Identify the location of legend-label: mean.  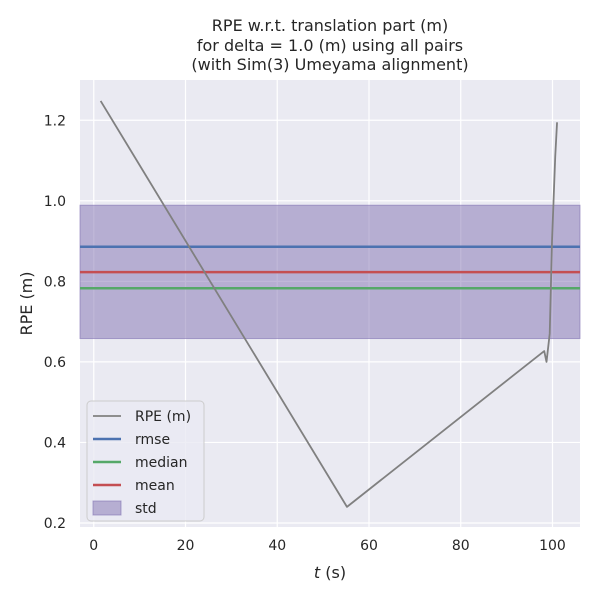
(155, 486).